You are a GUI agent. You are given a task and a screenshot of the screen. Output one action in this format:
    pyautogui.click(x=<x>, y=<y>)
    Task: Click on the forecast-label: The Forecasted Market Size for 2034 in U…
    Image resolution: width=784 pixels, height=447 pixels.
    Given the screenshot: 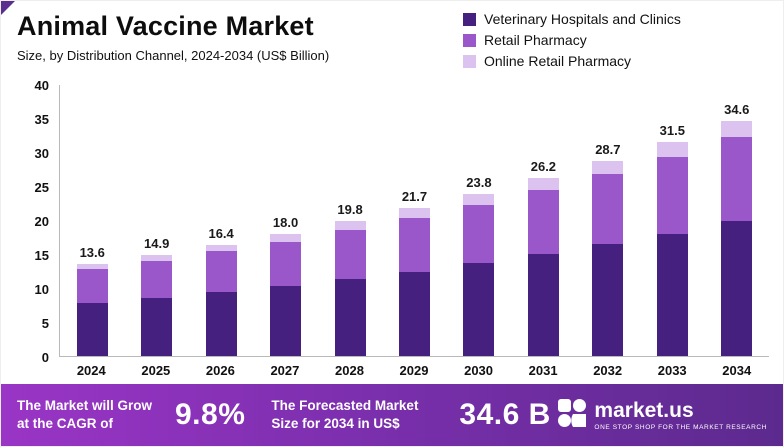 What is the action you would take?
    pyautogui.click(x=345, y=414)
    